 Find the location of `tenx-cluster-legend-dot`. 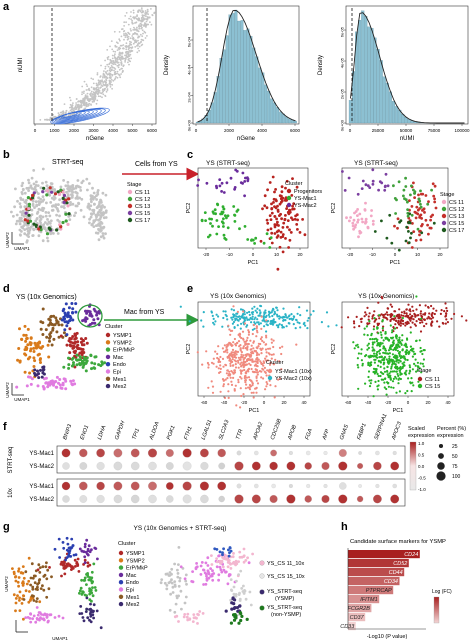

tenx-cluster-legend-dot is located at coordinates (270, 378).